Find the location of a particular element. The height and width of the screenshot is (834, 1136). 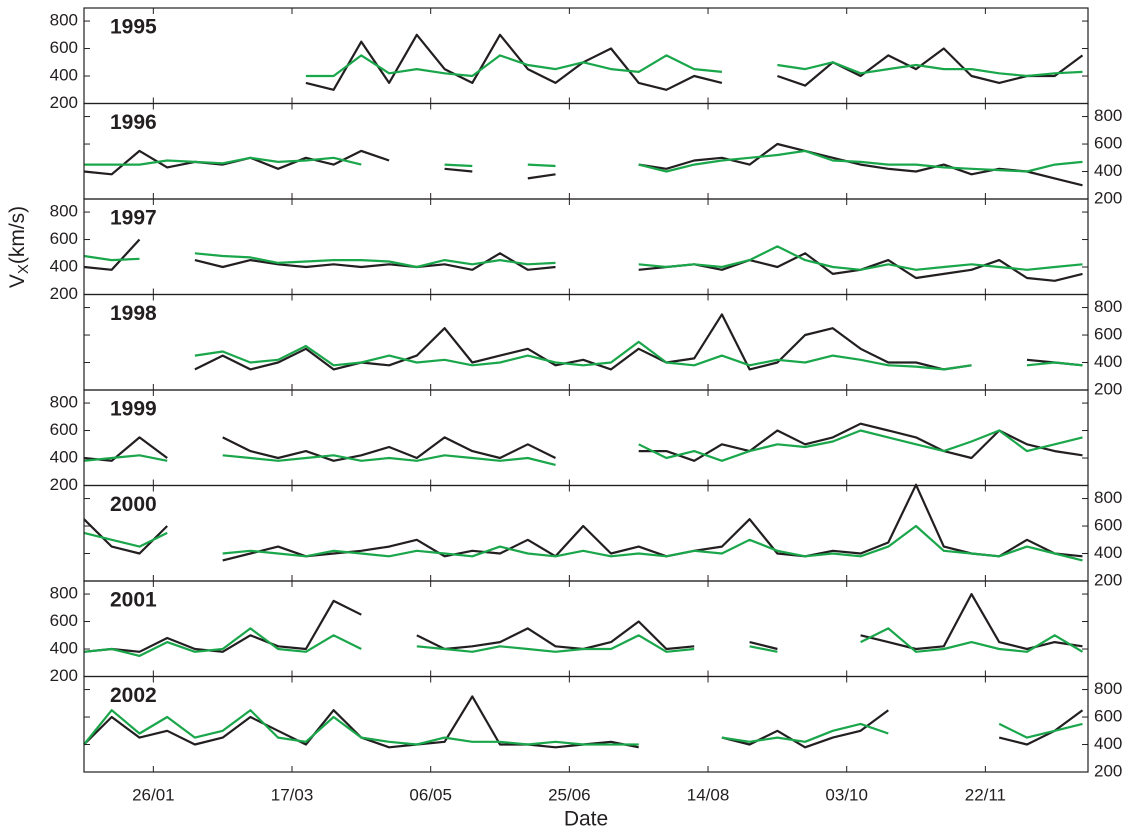

x-axis-label: Date is located at coordinates (586, 819).